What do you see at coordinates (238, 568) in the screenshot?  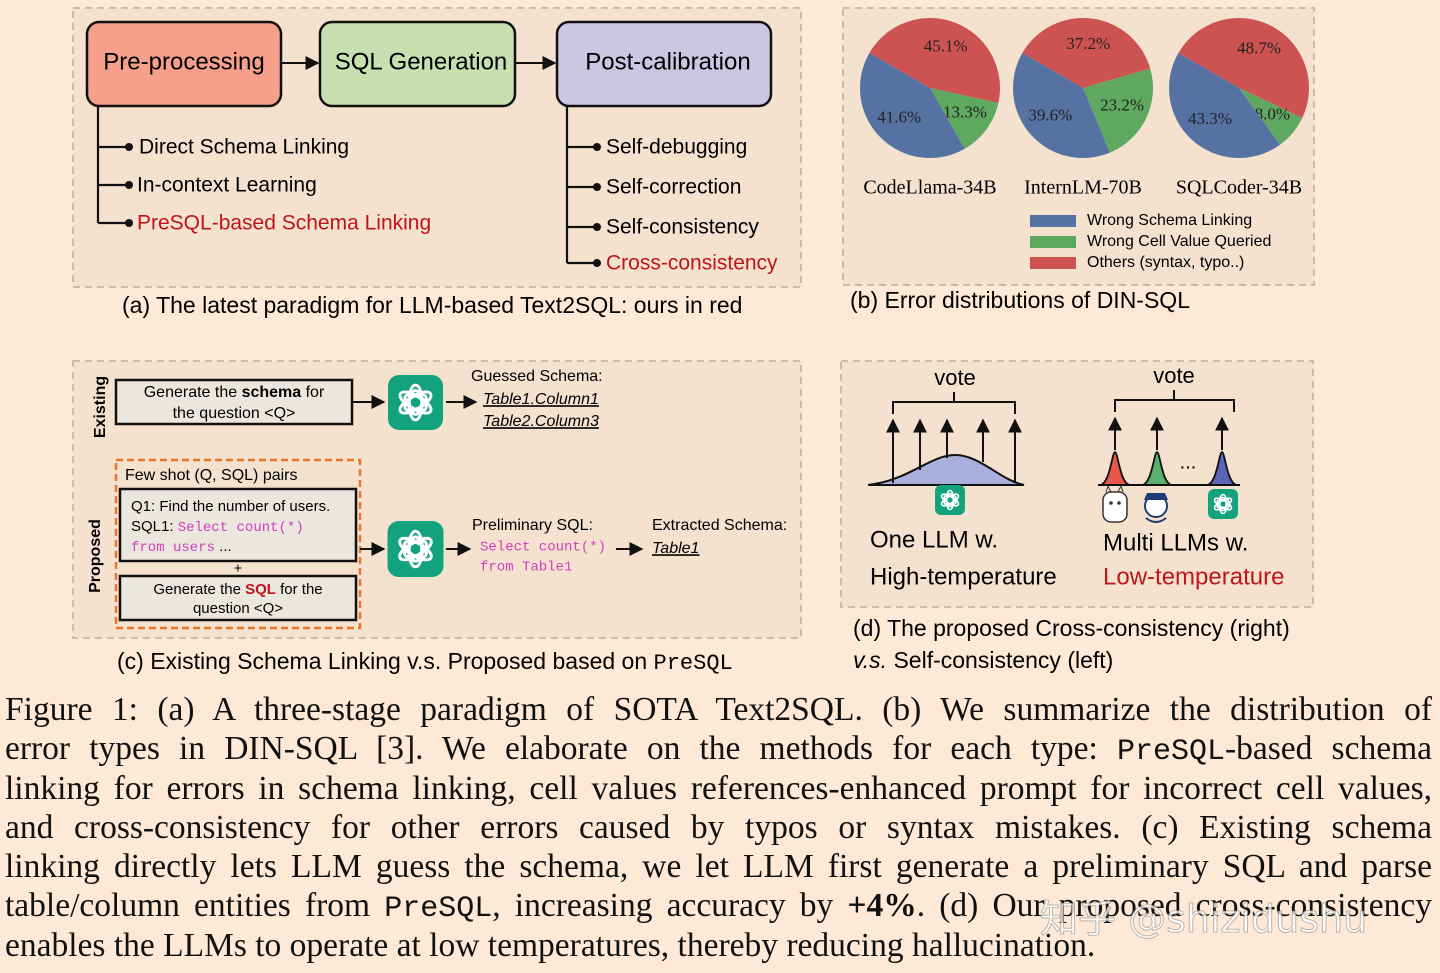 I see `plus: +` at bounding box center [238, 568].